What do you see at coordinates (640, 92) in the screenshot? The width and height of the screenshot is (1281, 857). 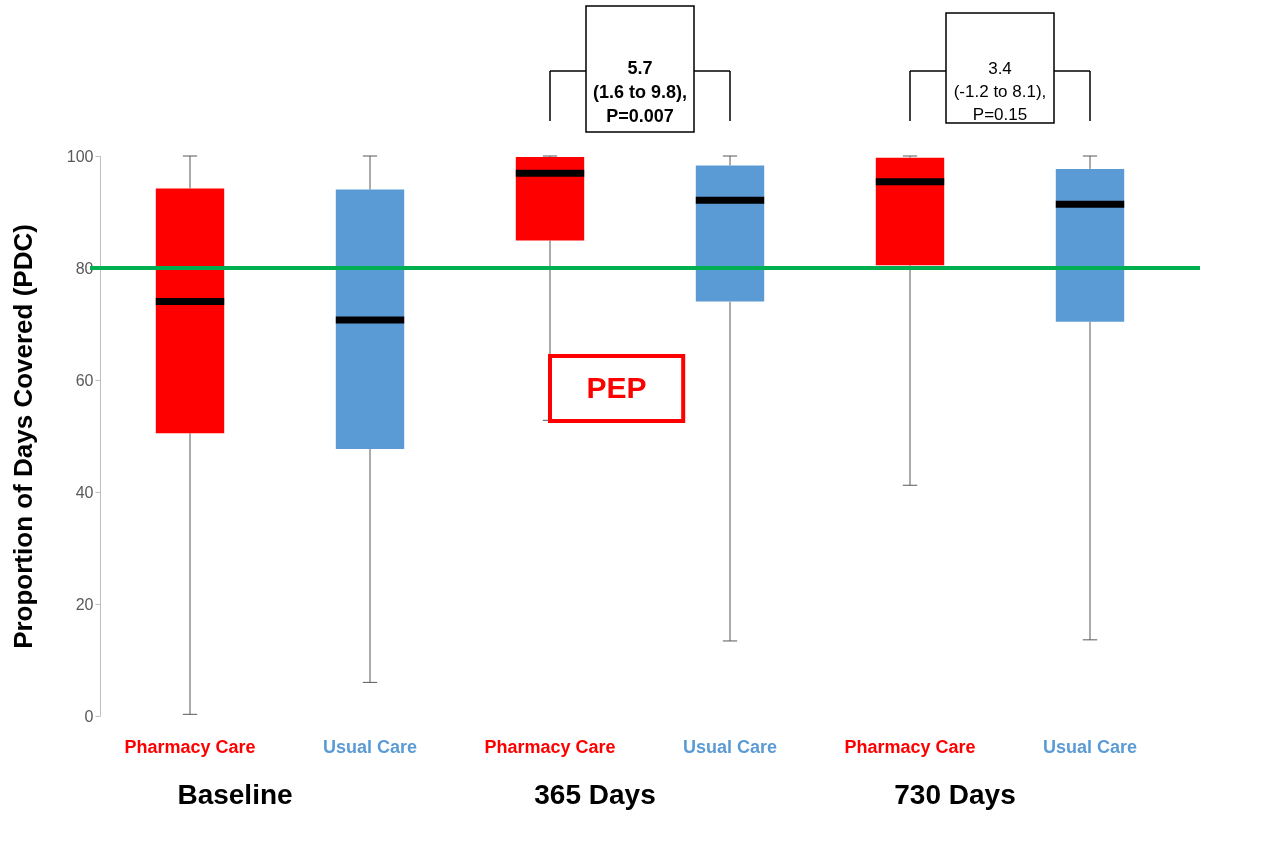 I see `text: 5.7 (1.6 to 9.8), P=0.007` at bounding box center [640, 92].